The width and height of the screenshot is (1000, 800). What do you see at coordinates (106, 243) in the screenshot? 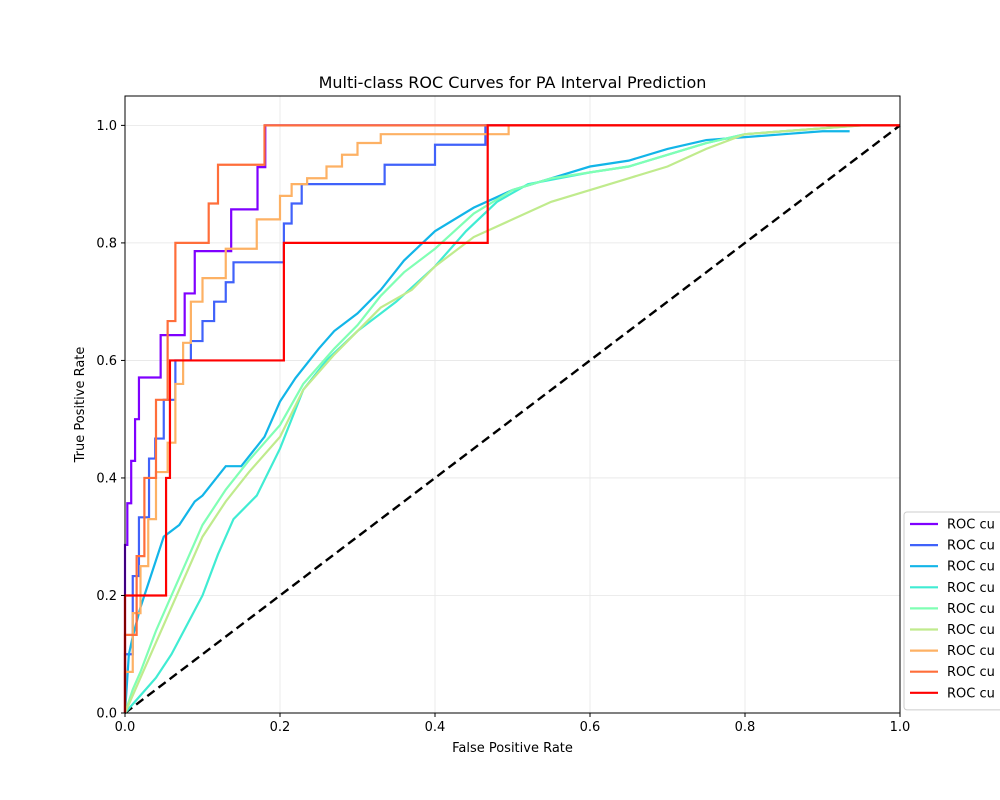
I see `y-tick-label: 0.8` at bounding box center [106, 243].